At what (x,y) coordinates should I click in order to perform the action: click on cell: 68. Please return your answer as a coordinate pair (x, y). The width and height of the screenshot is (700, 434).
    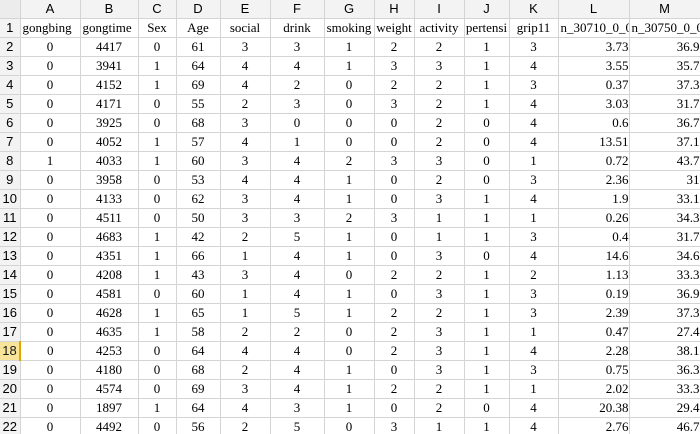
    Looking at the image, I should click on (198, 370).